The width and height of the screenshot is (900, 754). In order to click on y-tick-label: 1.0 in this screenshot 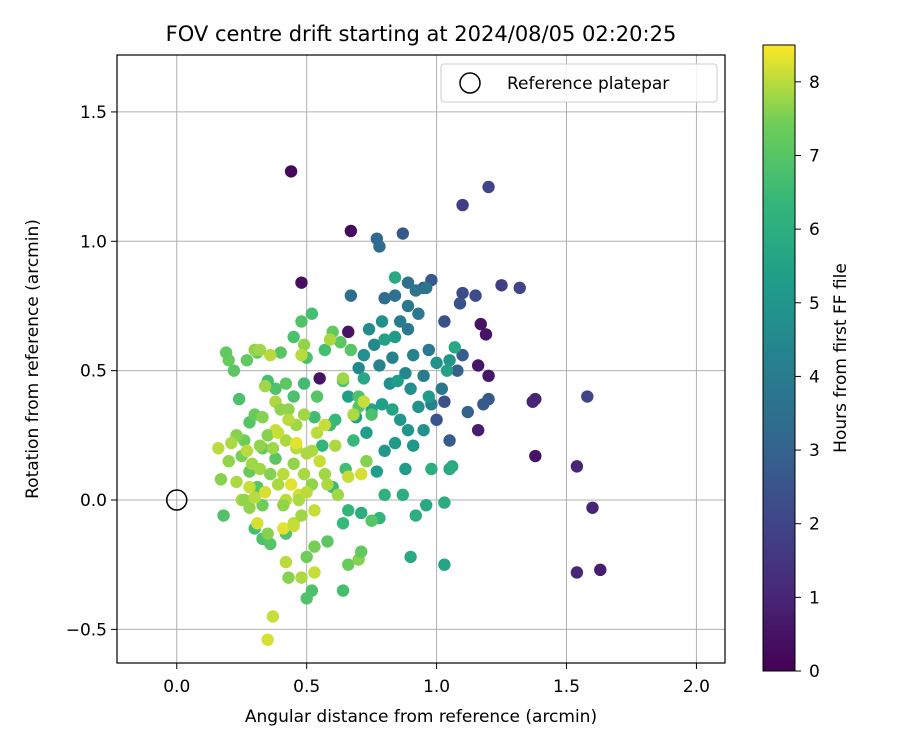, I will do `click(93, 242)`.